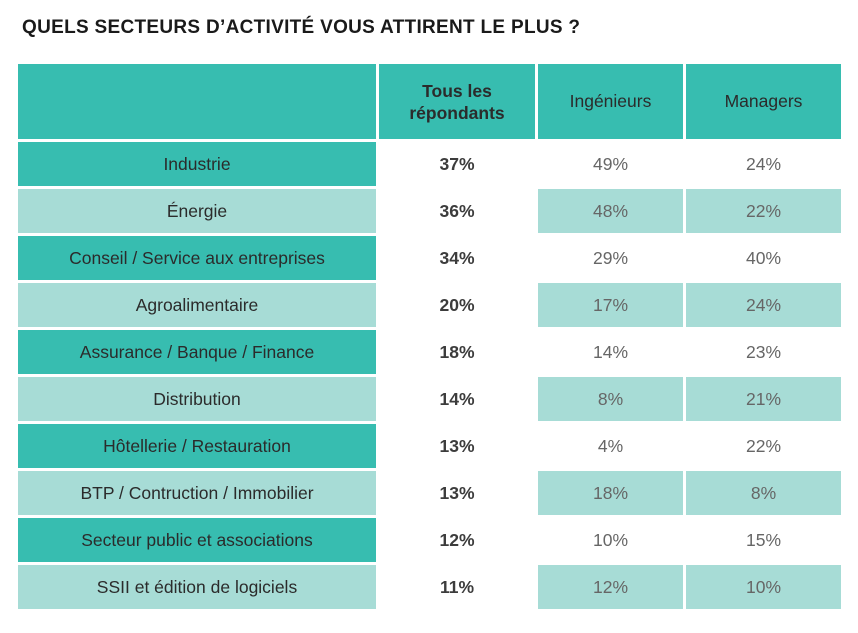  What do you see at coordinates (197, 258) in the screenshot?
I see `sector-label: Conseil / Service aux entreprises` at bounding box center [197, 258].